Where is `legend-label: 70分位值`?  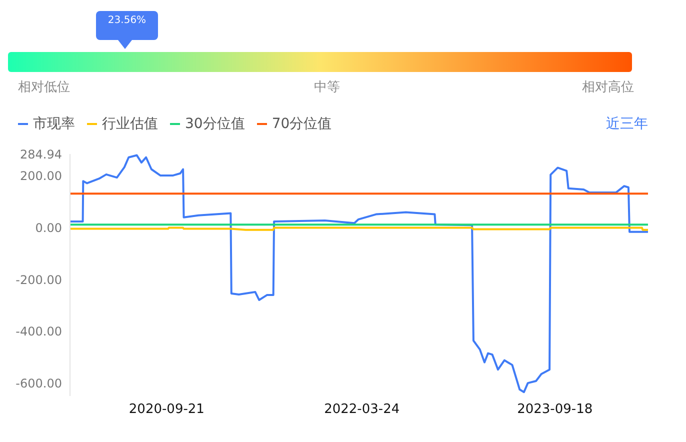 legend-label: 70分位值 is located at coordinates (301, 124).